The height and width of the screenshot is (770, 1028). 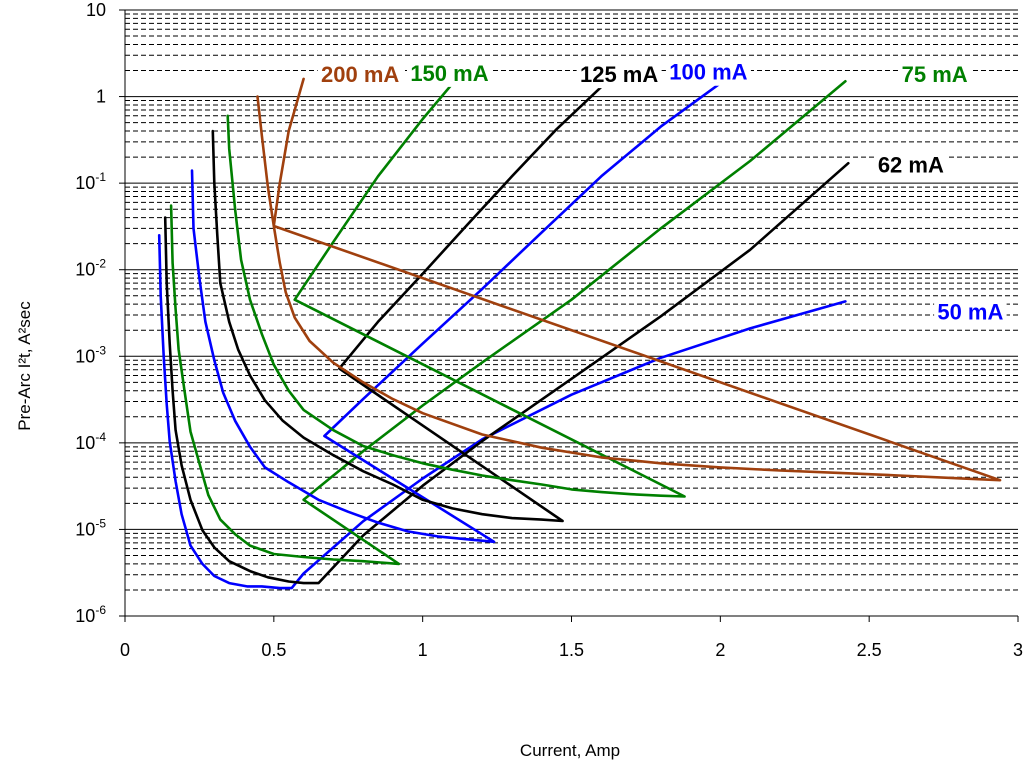 I want to click on y-tick-label: 10⁻⁴, so click(x=90, y=441).